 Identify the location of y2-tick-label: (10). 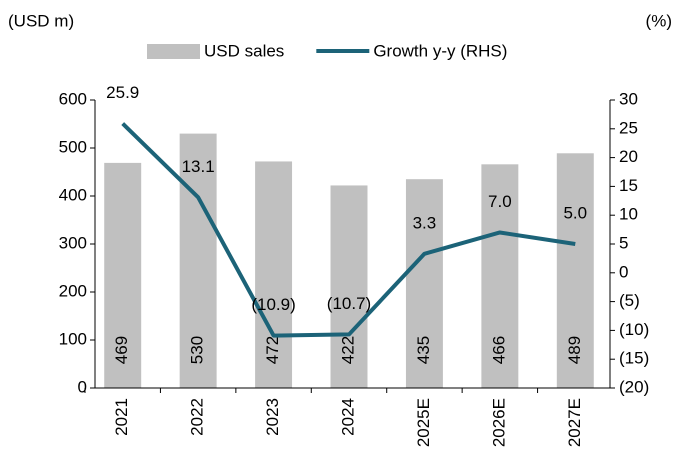
(634, 329).